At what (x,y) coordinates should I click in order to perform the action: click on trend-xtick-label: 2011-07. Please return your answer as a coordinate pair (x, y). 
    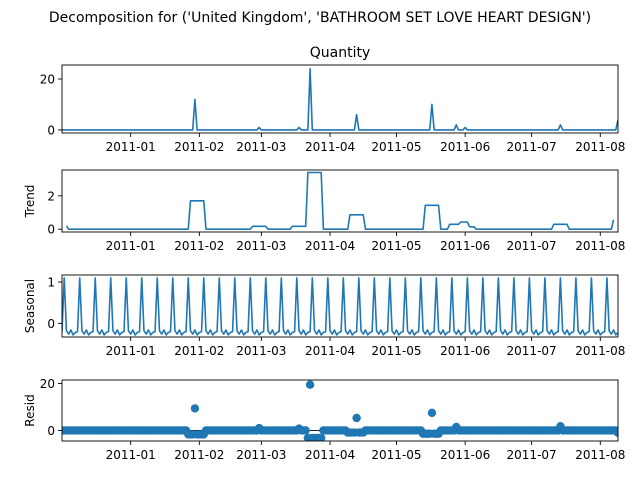
    Looking at the image, I should click on (532, 246).